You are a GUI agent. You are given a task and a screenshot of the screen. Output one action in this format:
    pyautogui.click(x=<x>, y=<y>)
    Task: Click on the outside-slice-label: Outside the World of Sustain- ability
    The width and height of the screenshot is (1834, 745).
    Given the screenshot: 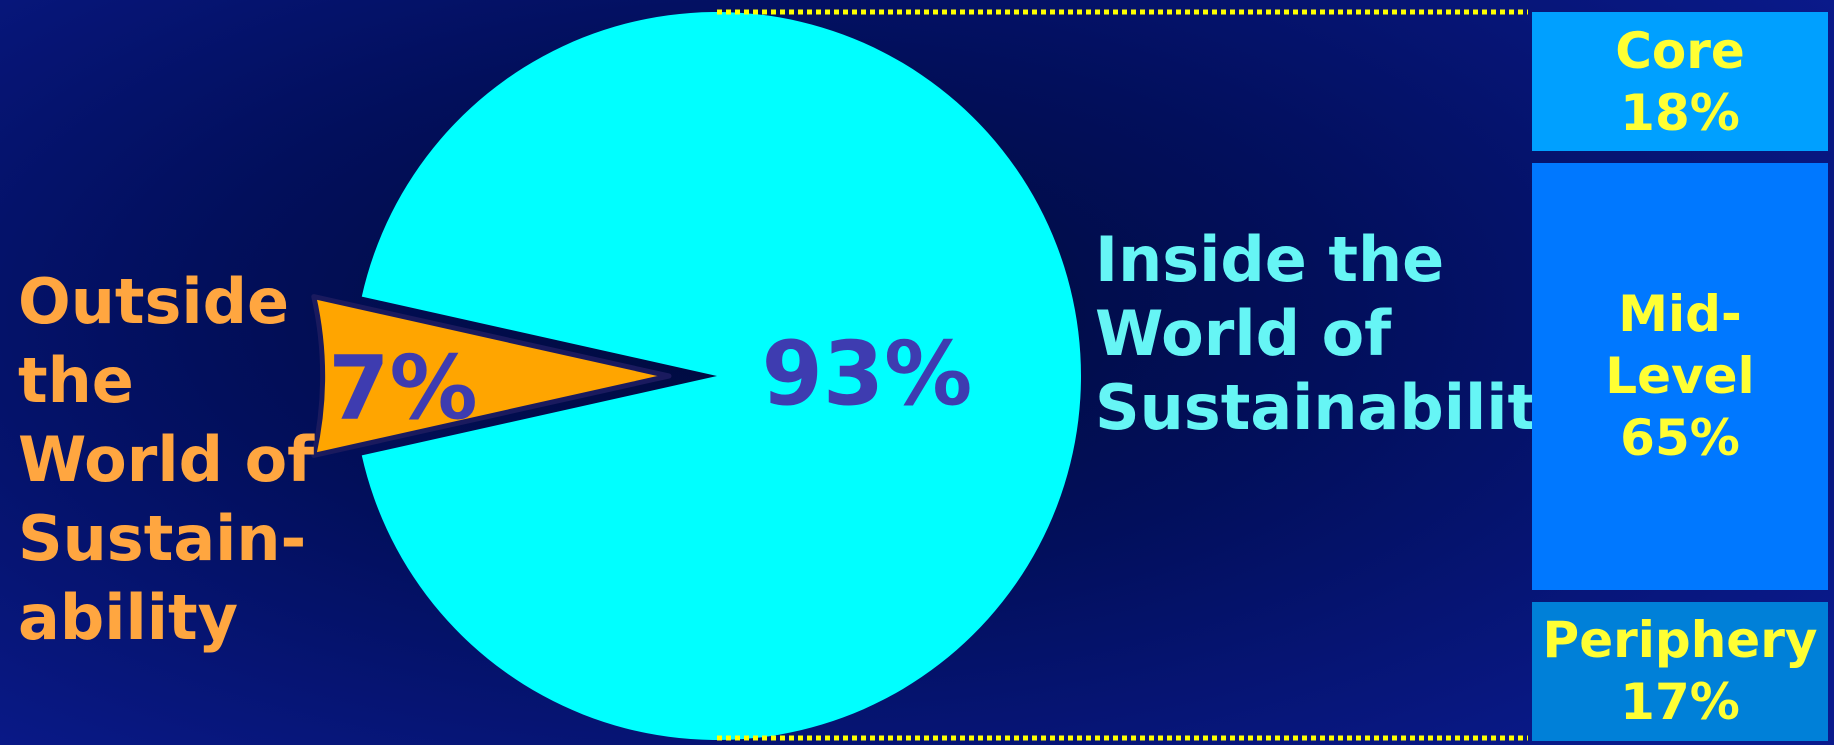 What is the action you would take?
    pyautogui.click(x=166, y=459)
    